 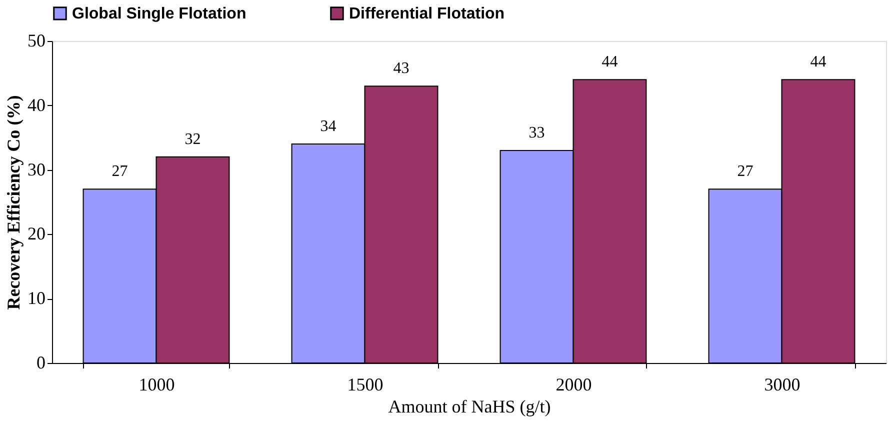 I want to click on x-tick-label: 1000, so click(x=156, y=384).